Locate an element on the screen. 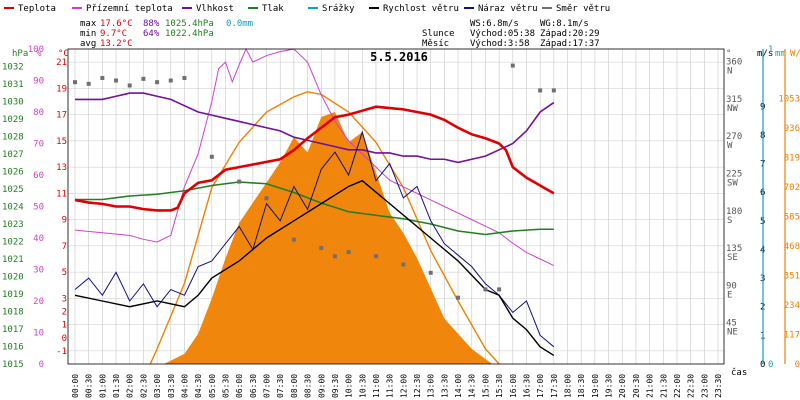  humidity-tick: 30 is located at coordinates (38, 271).